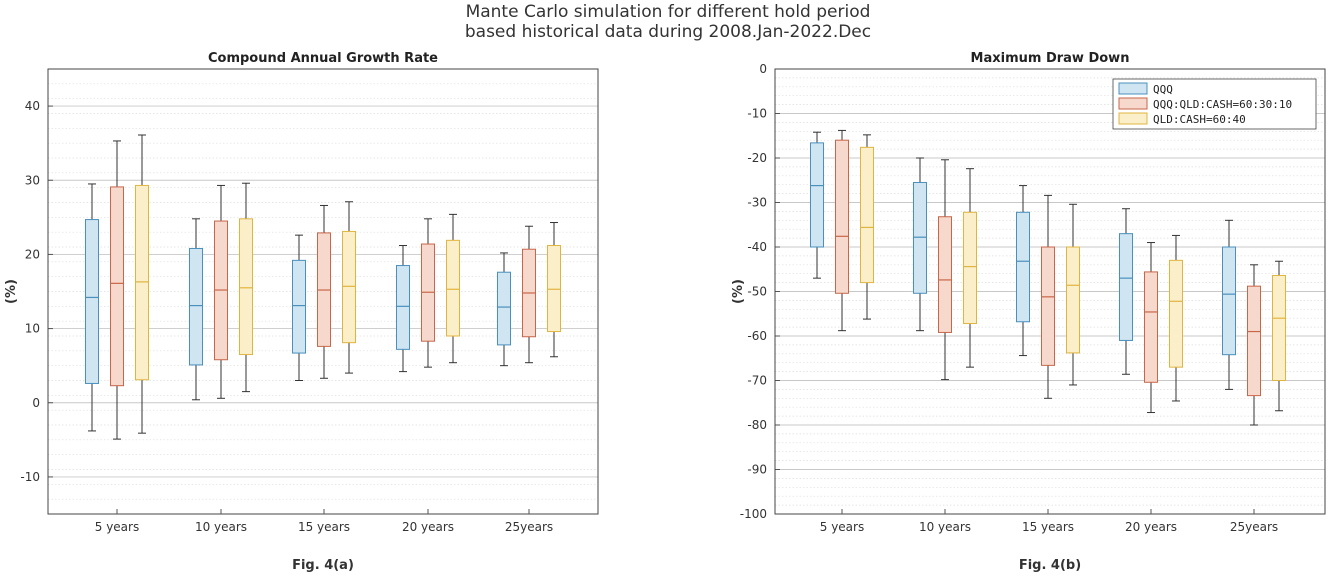  What do you see at coordinates (32, 254) in the screenshot?
I see `y-tick-label: 20` at bounding box center [32, 254].